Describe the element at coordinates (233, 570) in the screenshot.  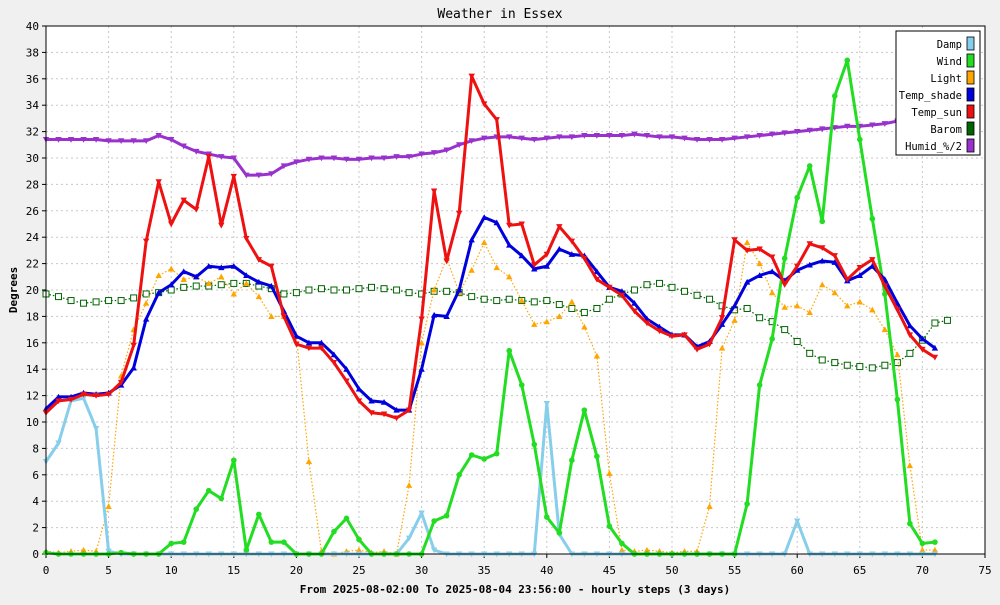
I see `x-tick-label: 15` at that location.